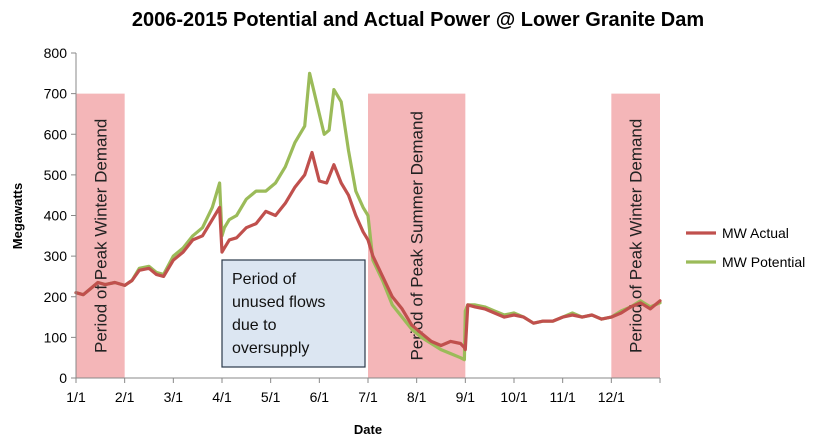 Image resolution: width=840 pixels, height=441 pixels. Describe the element at coordinates (56, 297) in the screenshot. I see `y-tick-label: 200` at that location.